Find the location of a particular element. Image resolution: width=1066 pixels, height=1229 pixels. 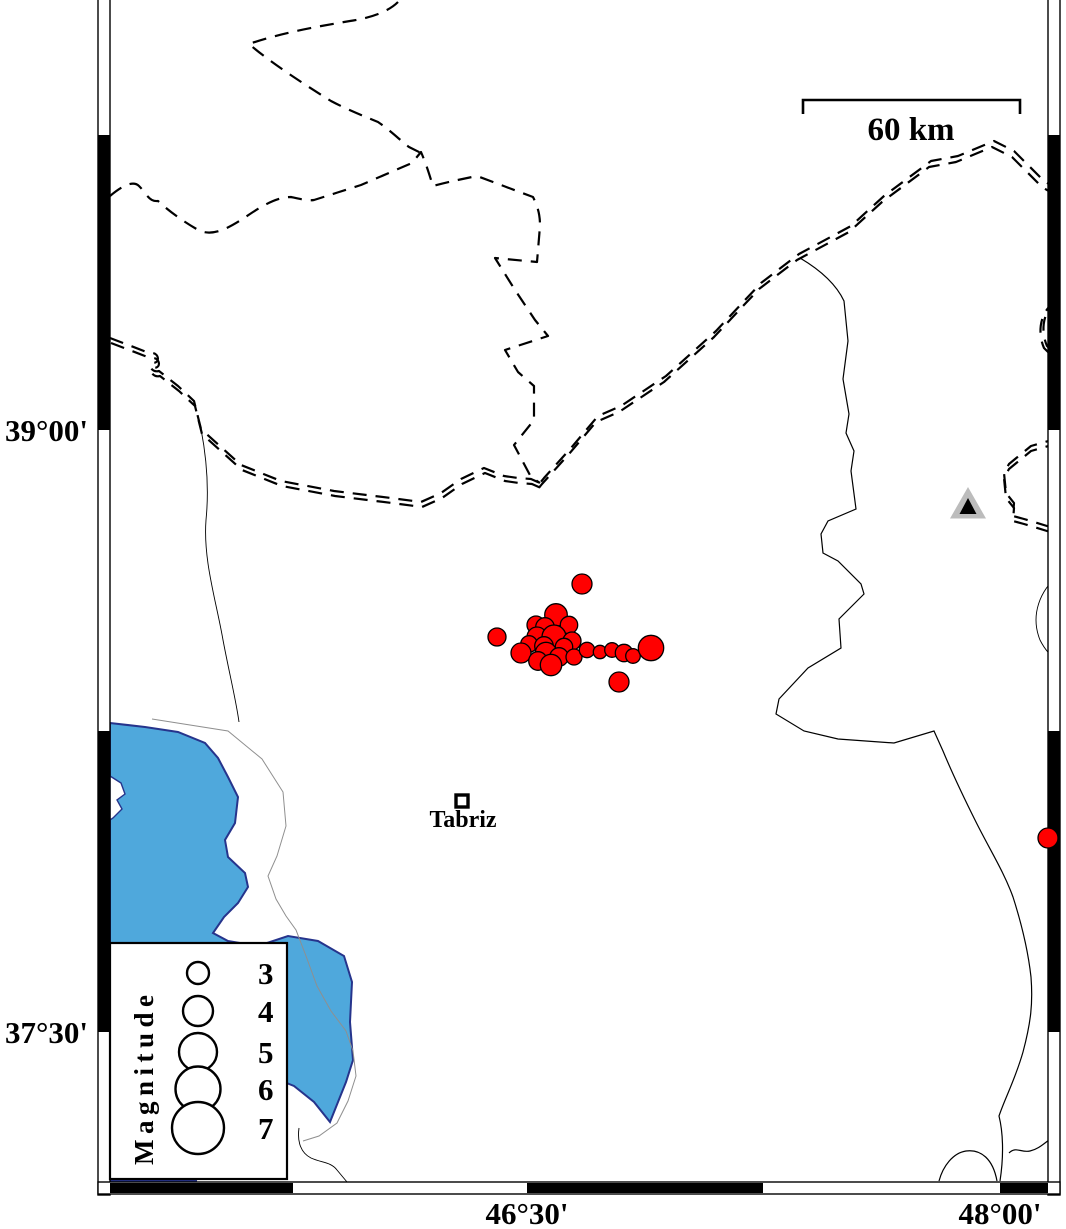

river-along-west-border is located at coordinates (326, 425).